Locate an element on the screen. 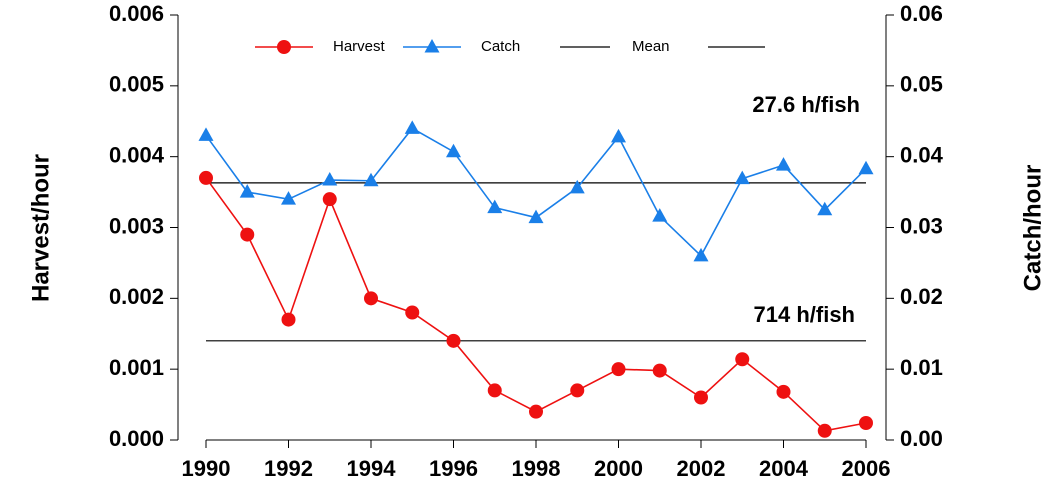 The width and height of the screenshot is (1058, 490). y-tick-label: 0.006 is located at coordinates (136, 13).